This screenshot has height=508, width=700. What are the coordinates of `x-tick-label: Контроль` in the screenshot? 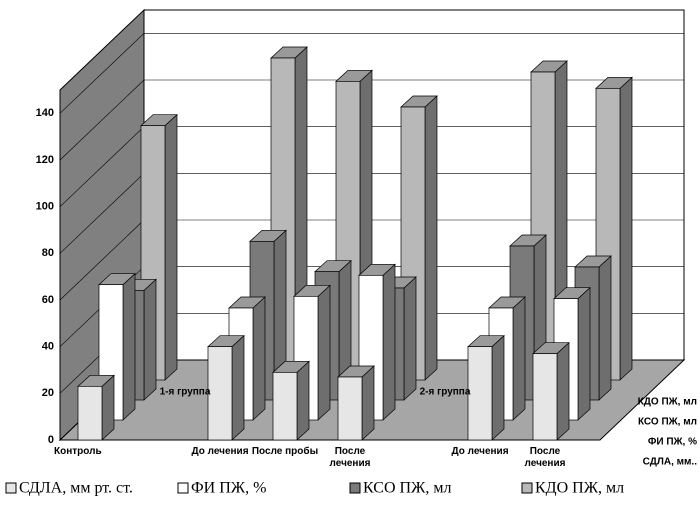 It's located at (78, 451).